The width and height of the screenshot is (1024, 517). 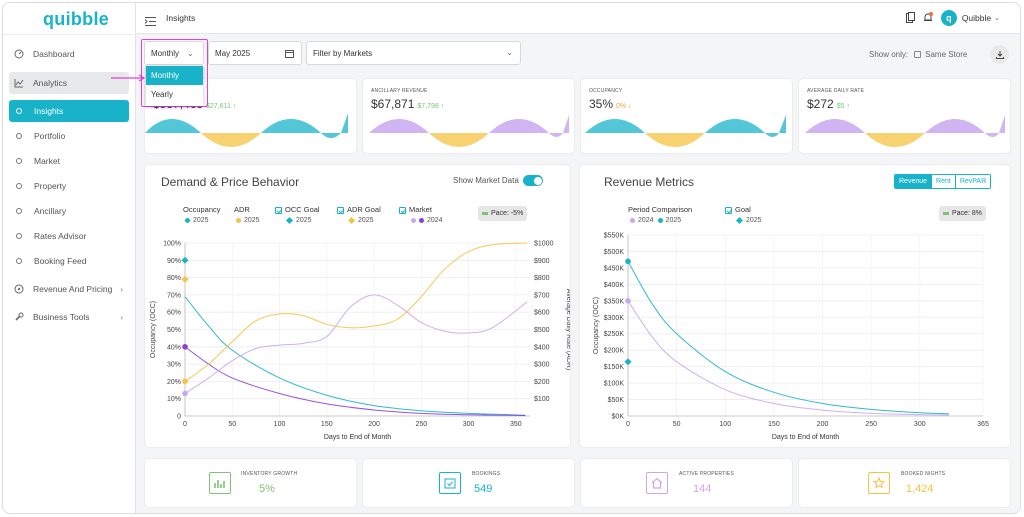 What do you see at coordinates (606, 91) in the screenshot?
I see `kpi-label: OCCUPANCY` at bounding box center [606, 91].